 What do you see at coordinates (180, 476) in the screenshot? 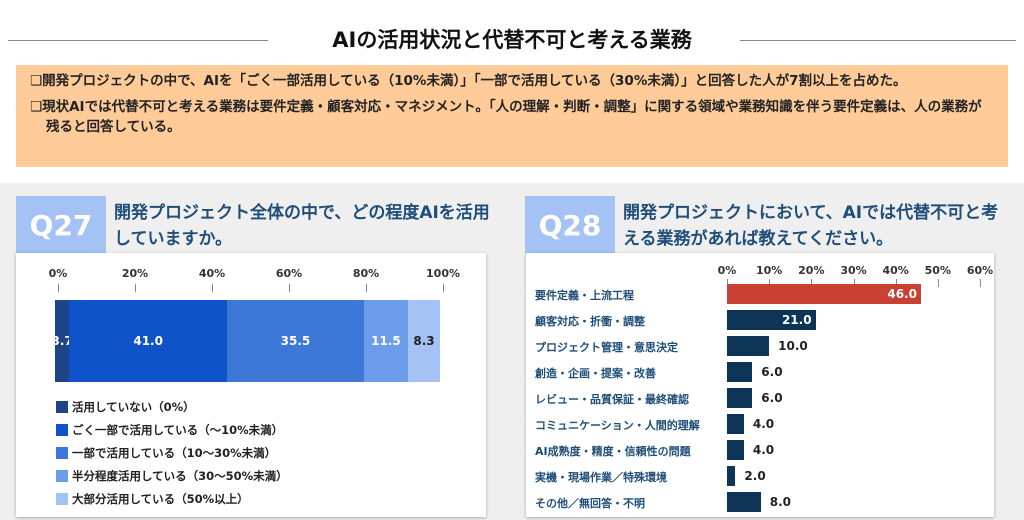
I see `legend-label: 半分程度活用している（30～50%未満）` at bounding box center [180, 476].